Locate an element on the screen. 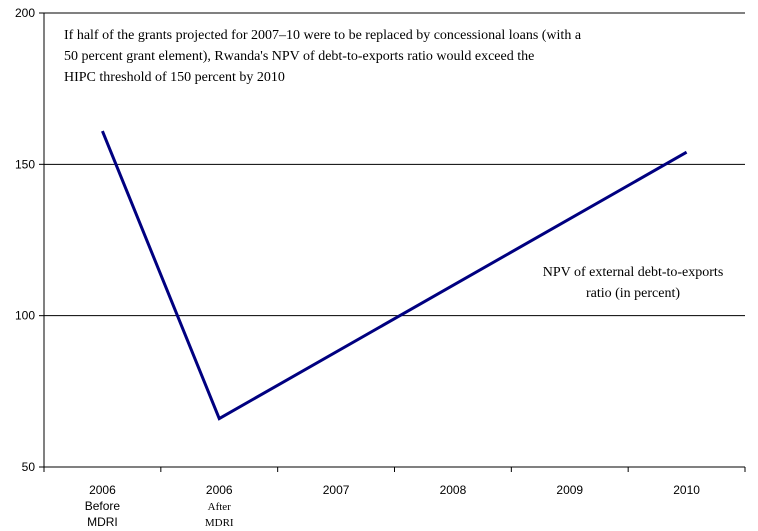 Image resolution: width=758 pixels, height=531 pixels. x-tick-label: 2007 is located at coordinates (336, 490).